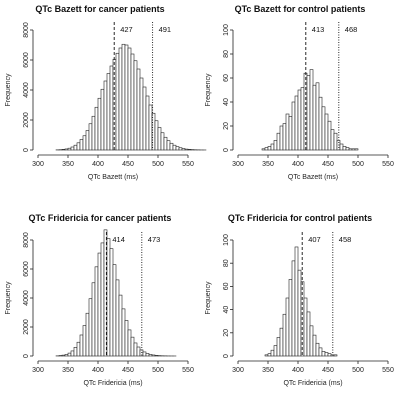 The image size is (400, 400). I want to click on x-tick-label: 550, so click(388, 370).